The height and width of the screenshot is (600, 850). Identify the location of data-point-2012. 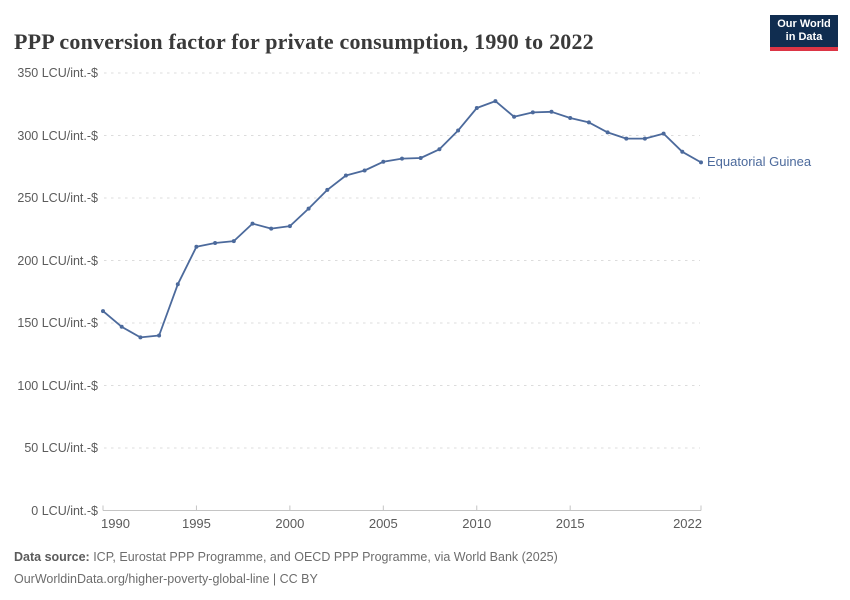
(514, 116).